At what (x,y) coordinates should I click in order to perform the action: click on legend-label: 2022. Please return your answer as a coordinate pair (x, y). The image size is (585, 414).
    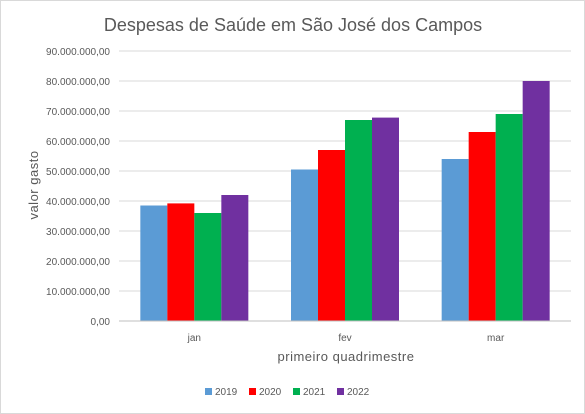
    Looking at the image, I should click on (358, 392).